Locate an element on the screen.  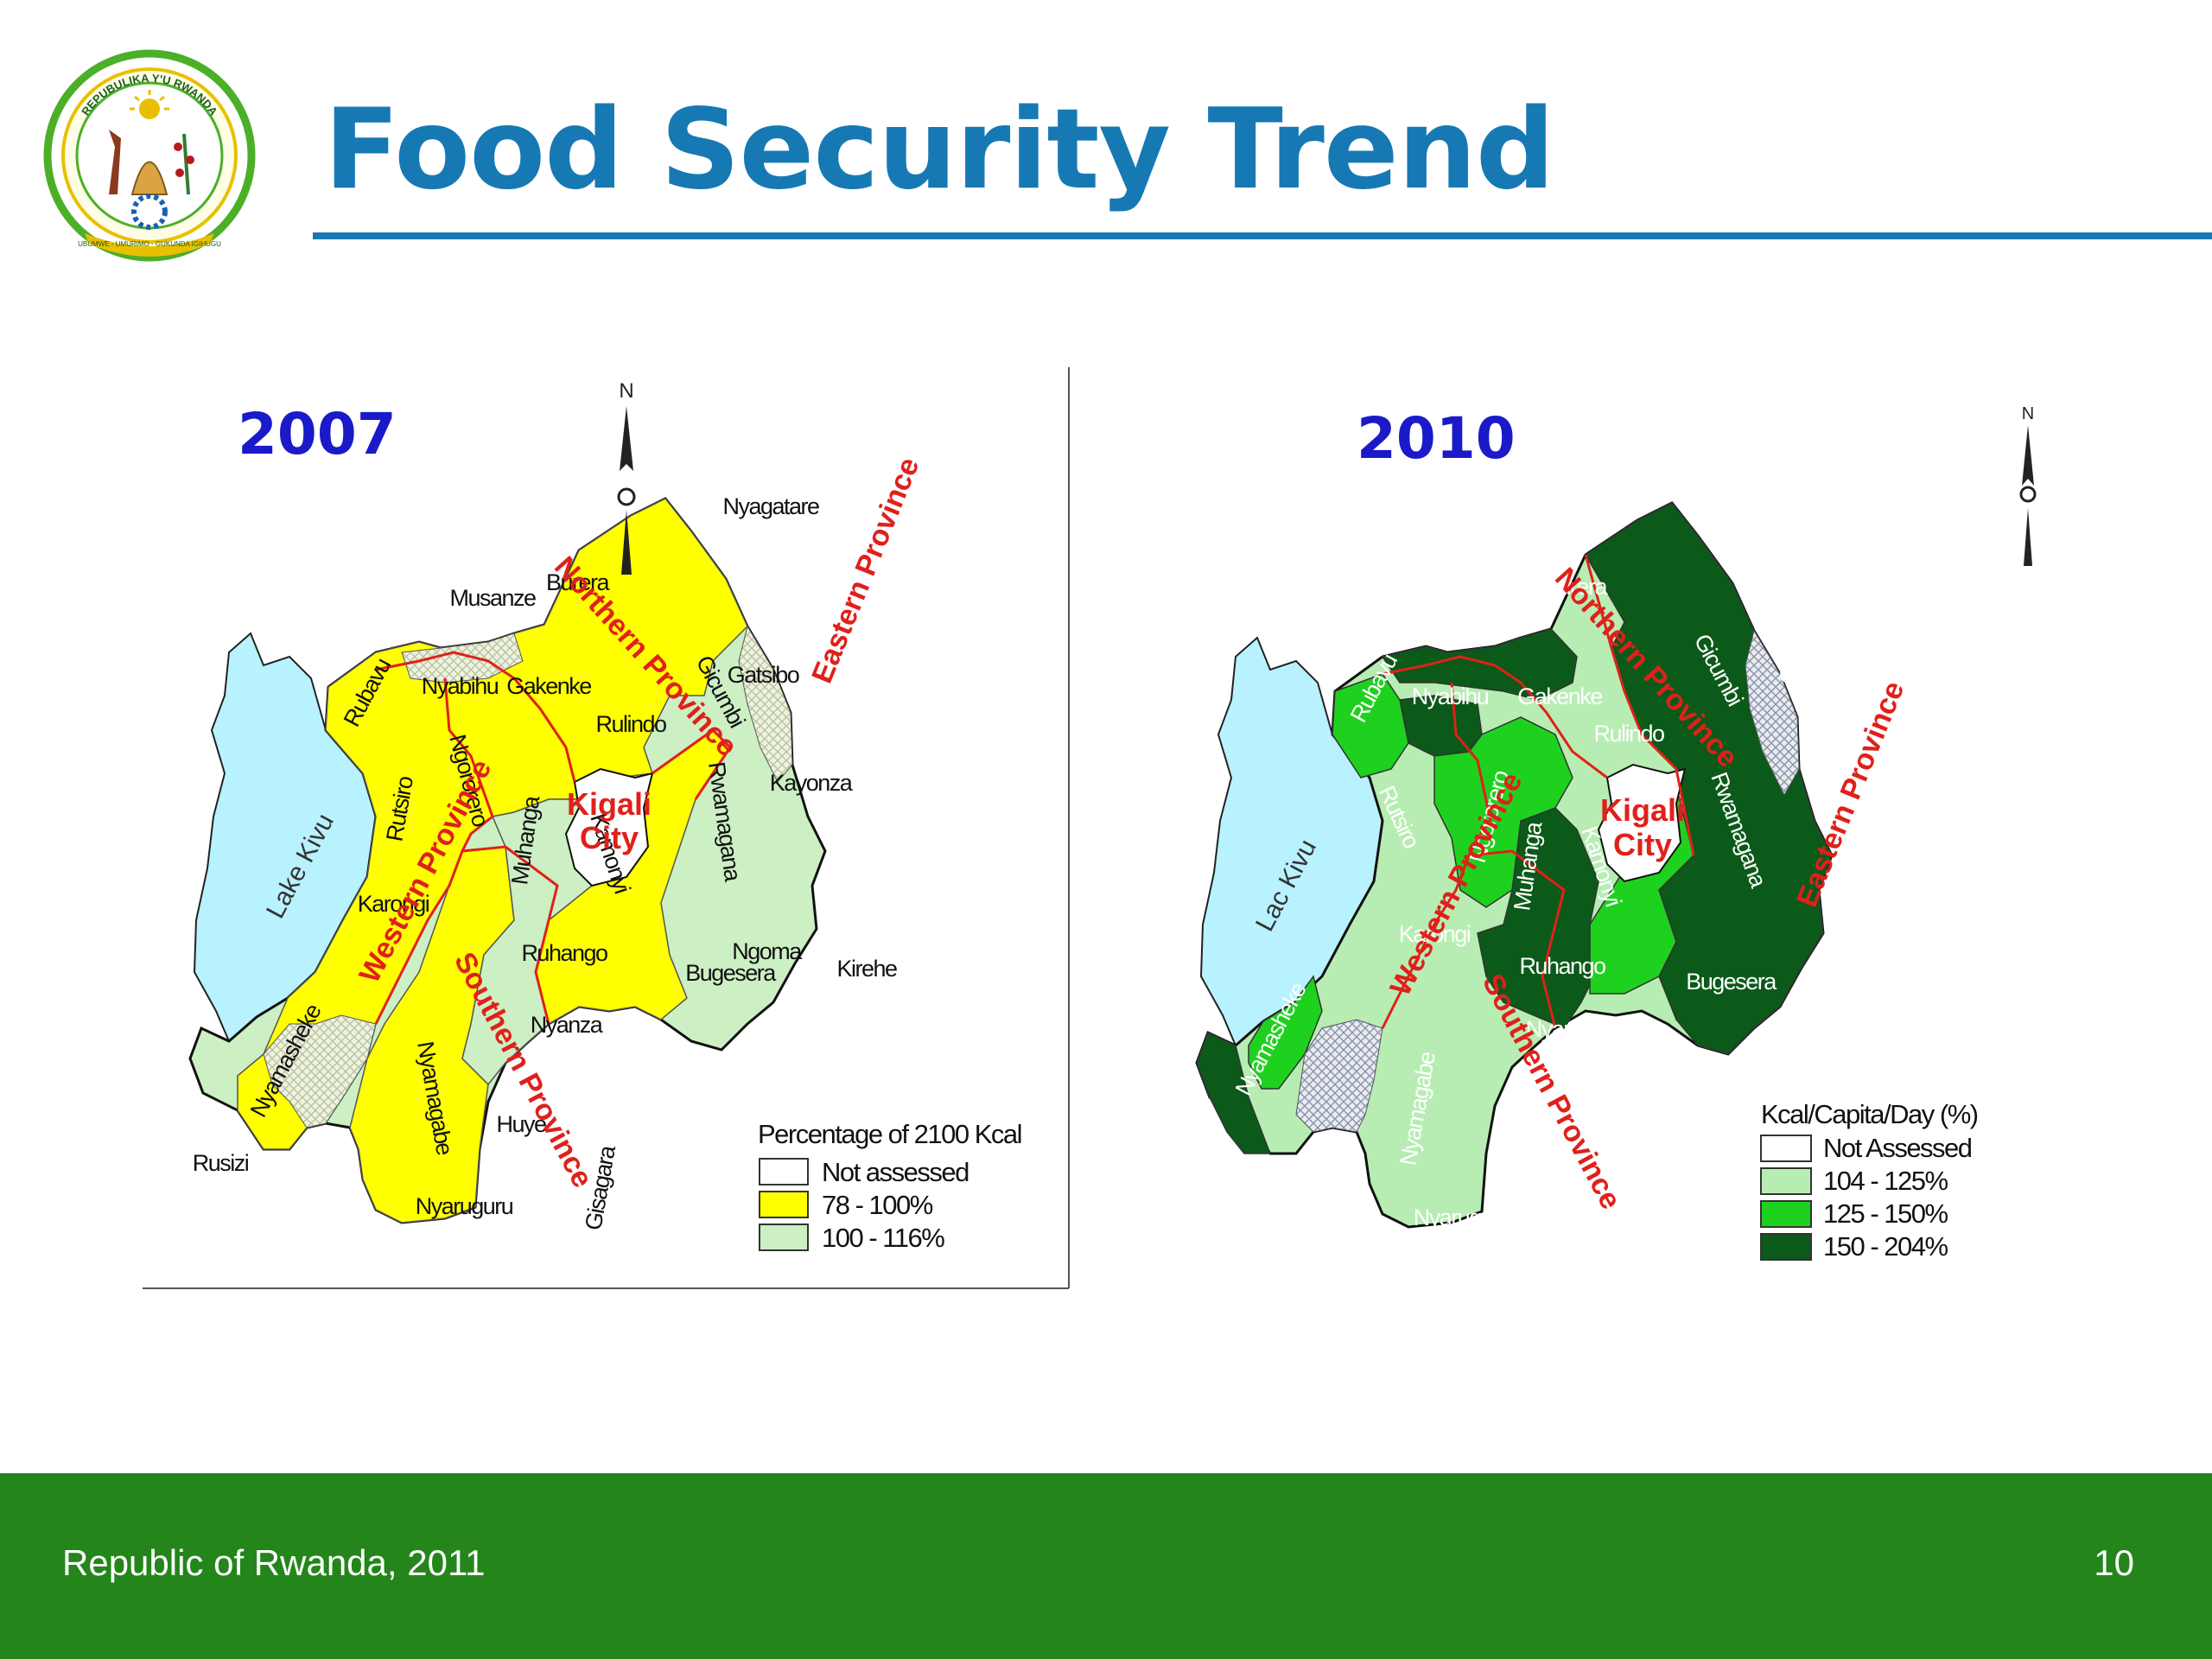
legend-2010-swatch-not-assessed is located at coordinates (1786, 1148).